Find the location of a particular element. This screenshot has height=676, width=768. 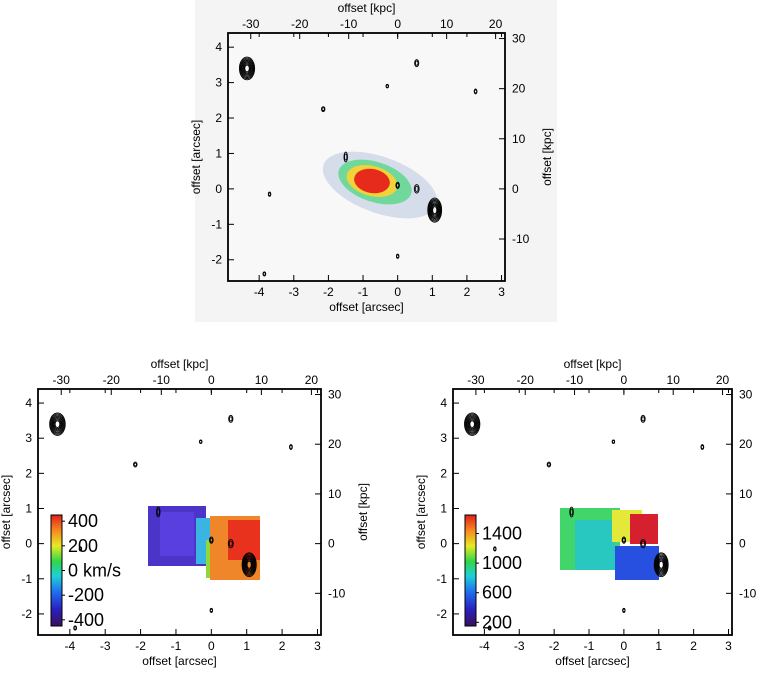

colorbar-label: -200 is located at coordinates (86, 595).